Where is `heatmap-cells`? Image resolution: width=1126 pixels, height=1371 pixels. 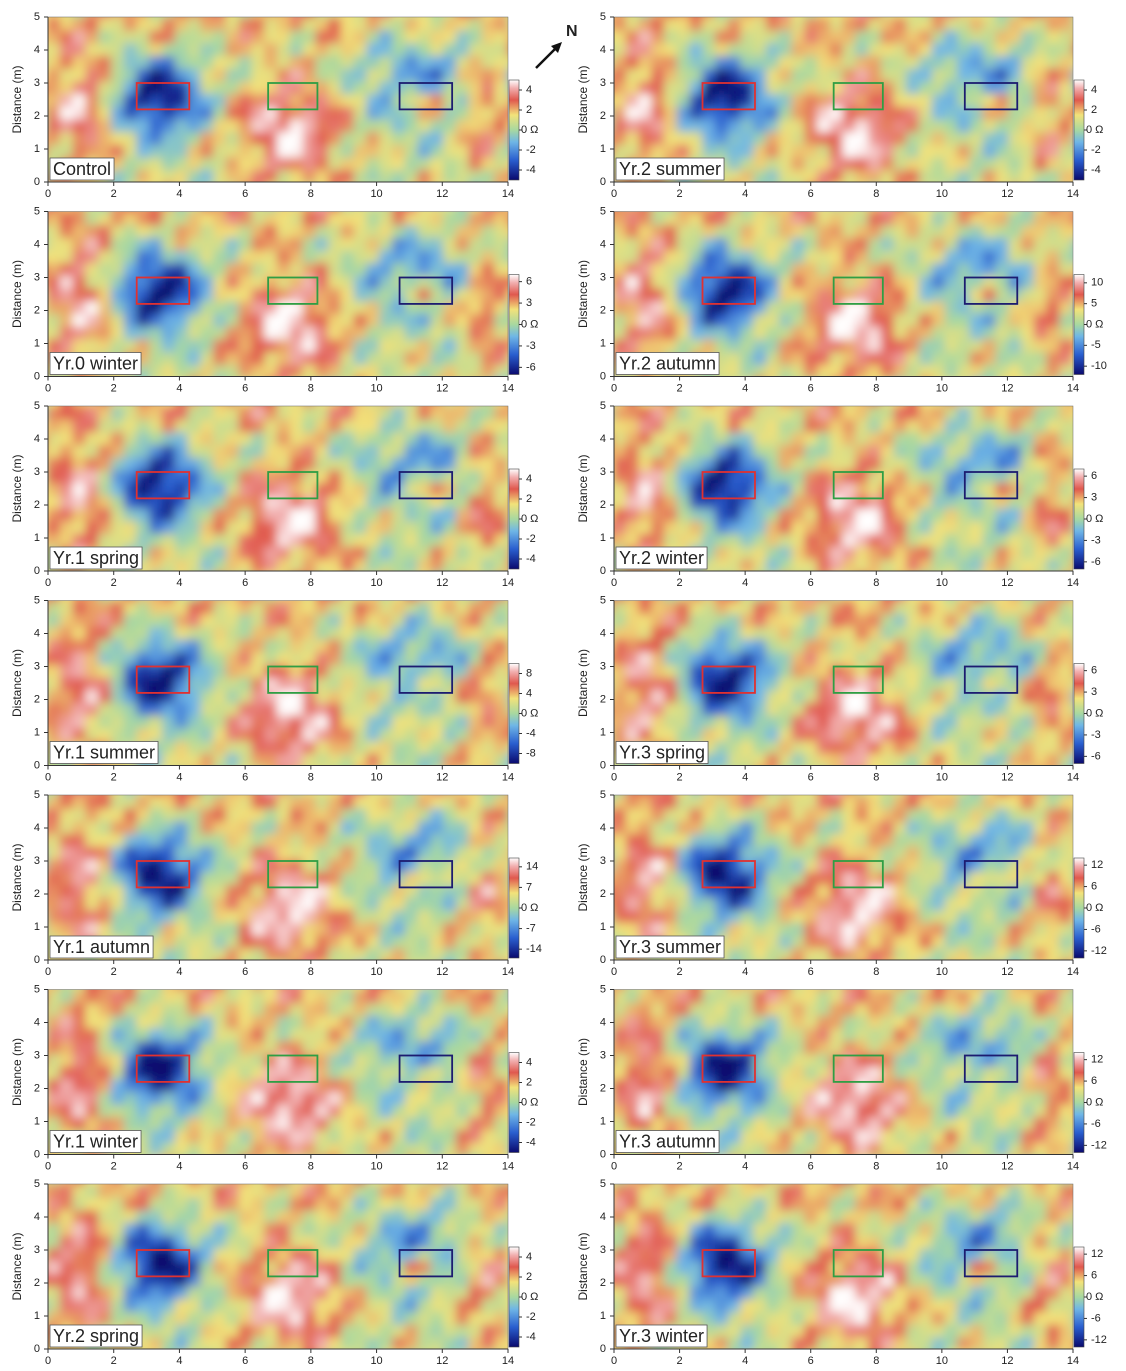
heatmap-cells is located at coordinates (278, 99).